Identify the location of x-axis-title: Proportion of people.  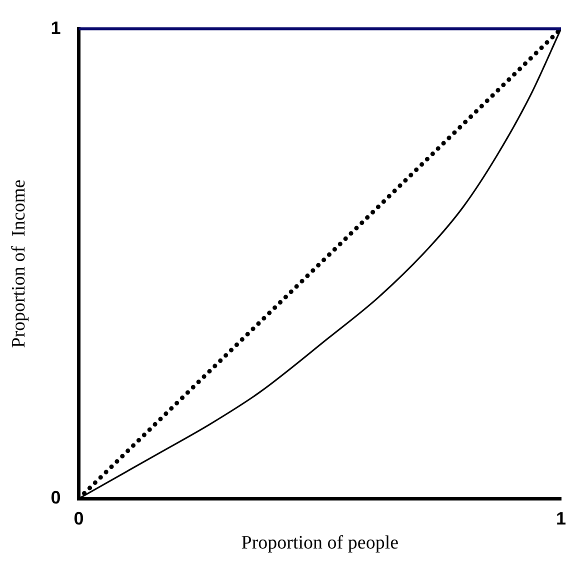
(320, 543).